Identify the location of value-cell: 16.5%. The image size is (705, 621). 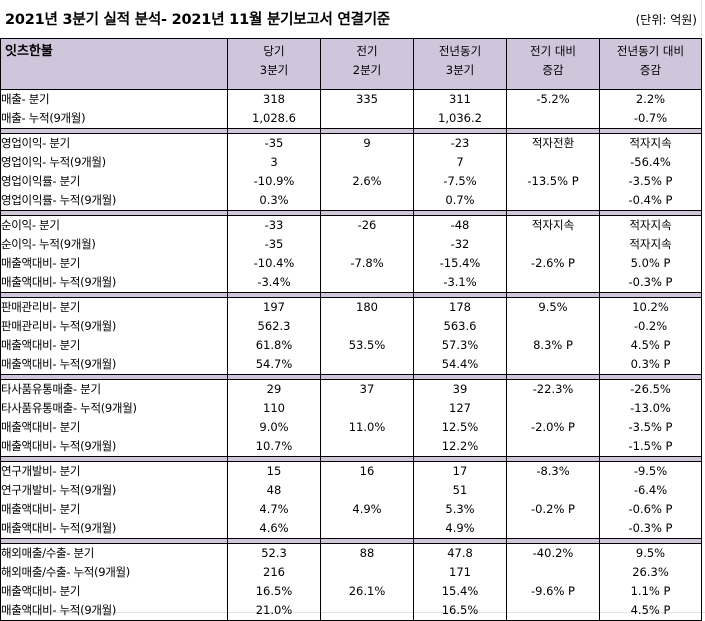
(274, 591).